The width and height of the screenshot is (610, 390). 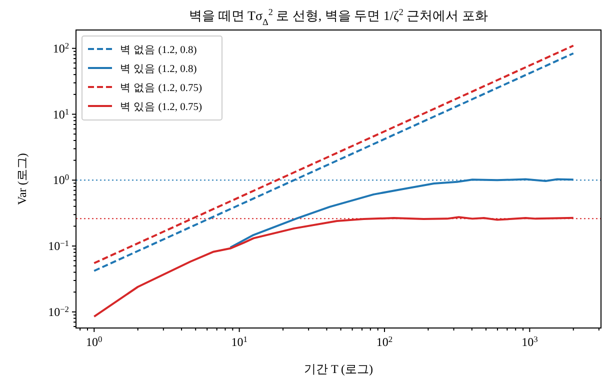 I want to click on x-axis-title: 기간 T (로그), so click(x=339, y=369).